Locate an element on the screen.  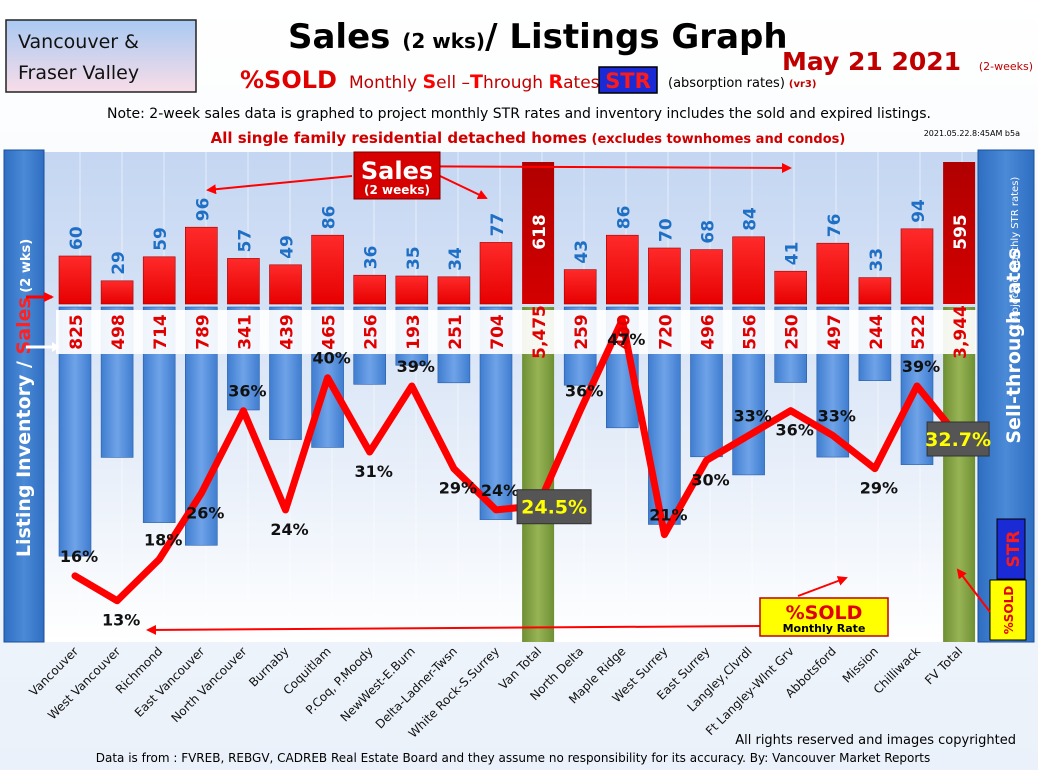
sales-arrow-down is located at coordinates (463, 187).